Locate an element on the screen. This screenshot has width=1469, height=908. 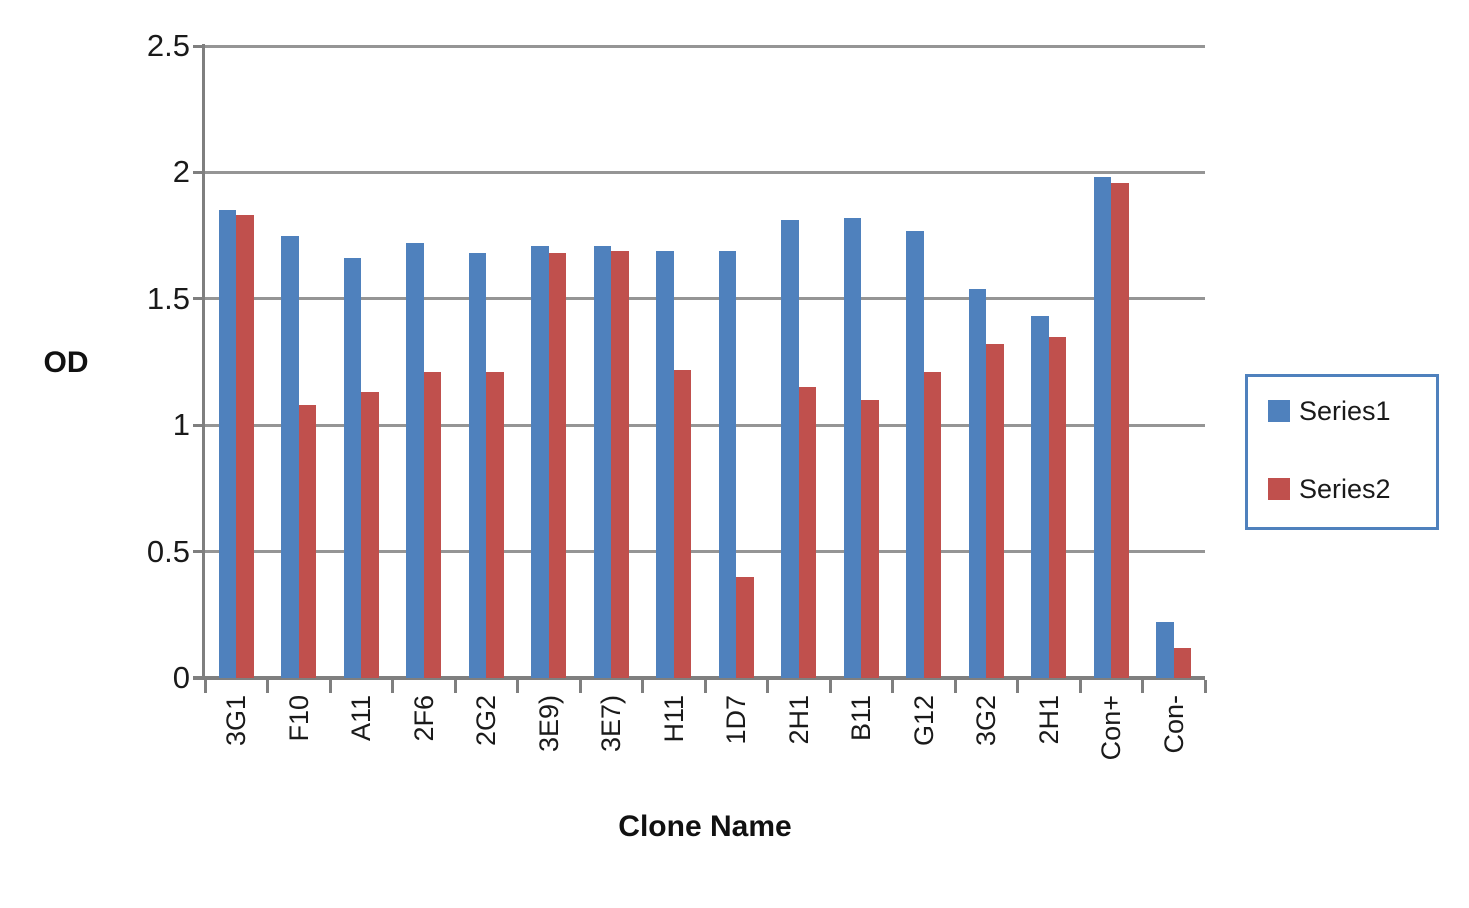
x-category-label-3G2: 3G2 is located at coordinates (986, 721).